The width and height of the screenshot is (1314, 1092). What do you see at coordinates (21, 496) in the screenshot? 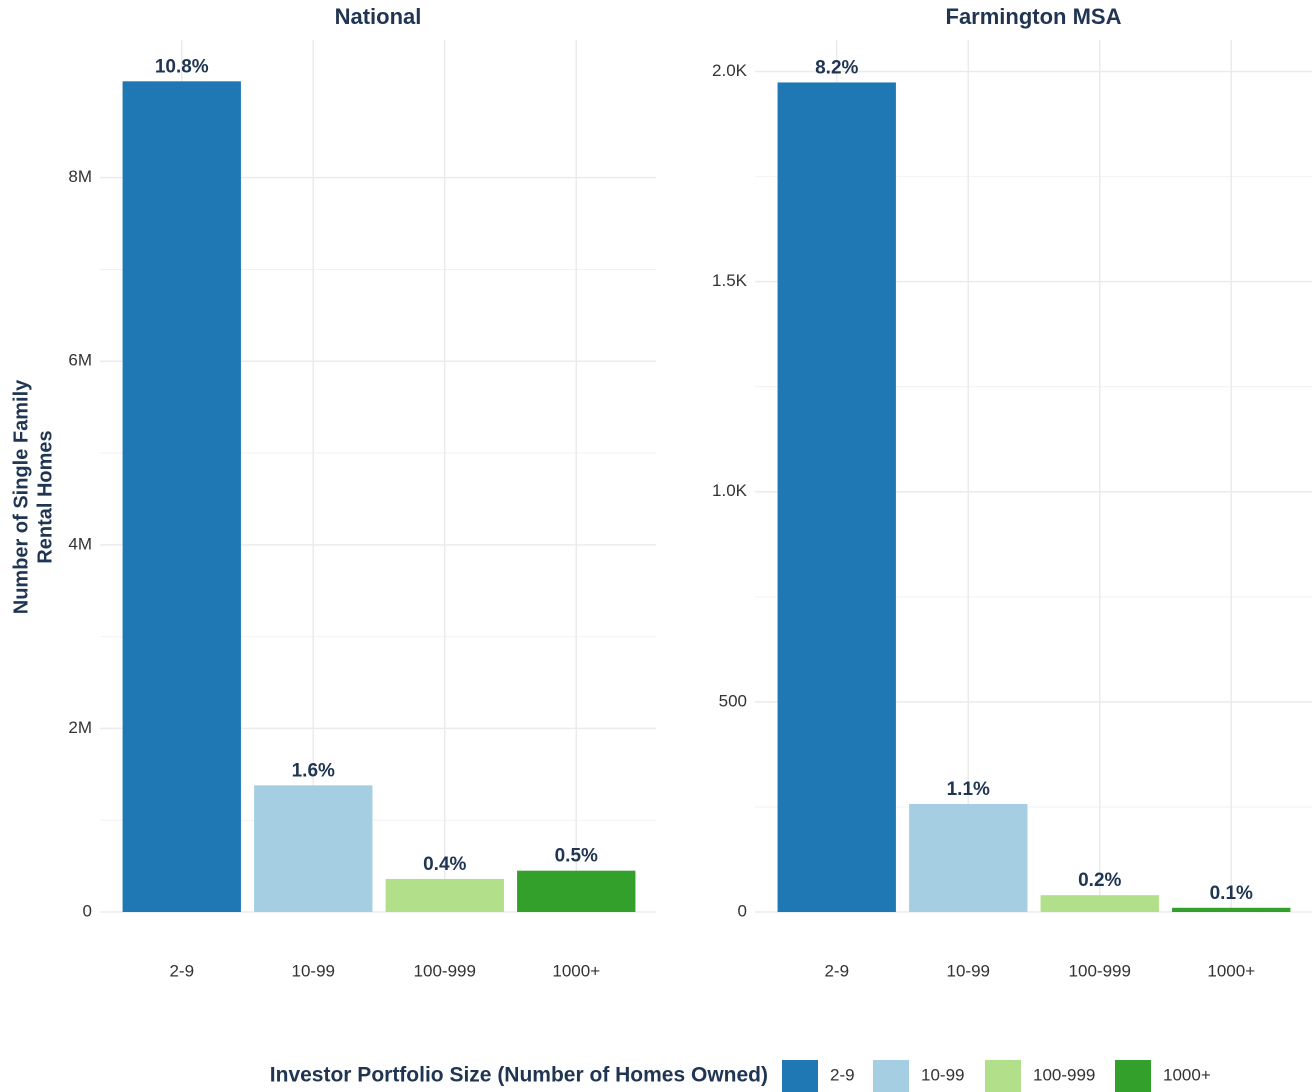
I see `y-axis-label: Number of Single Family` at bounding box center [21, 496].